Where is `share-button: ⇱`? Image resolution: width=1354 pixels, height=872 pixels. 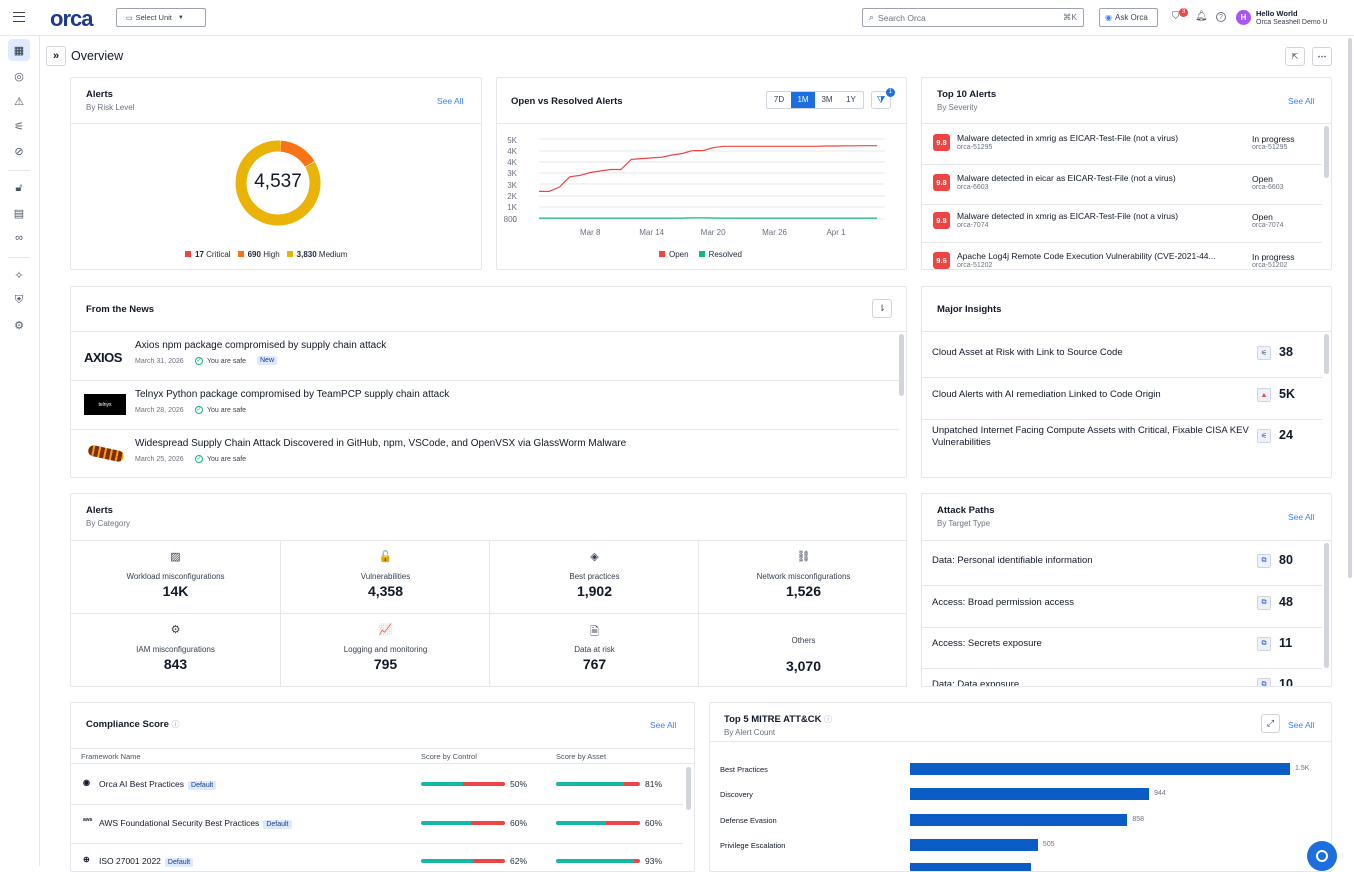 share-button: ⇱ is located at coordinates (1295, 56).